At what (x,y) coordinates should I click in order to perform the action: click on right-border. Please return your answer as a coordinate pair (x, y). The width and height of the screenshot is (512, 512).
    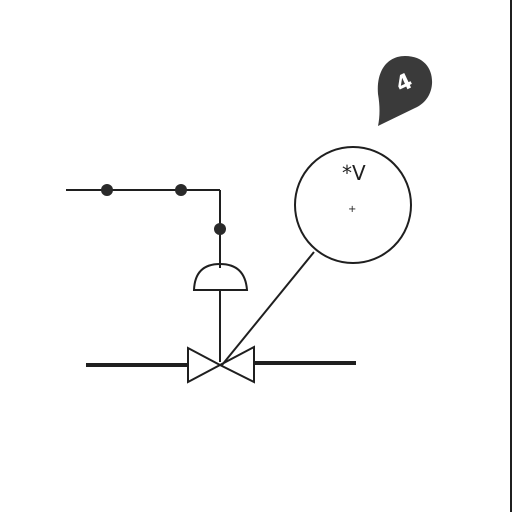
    Looking at the image, I should click on (511, 256).